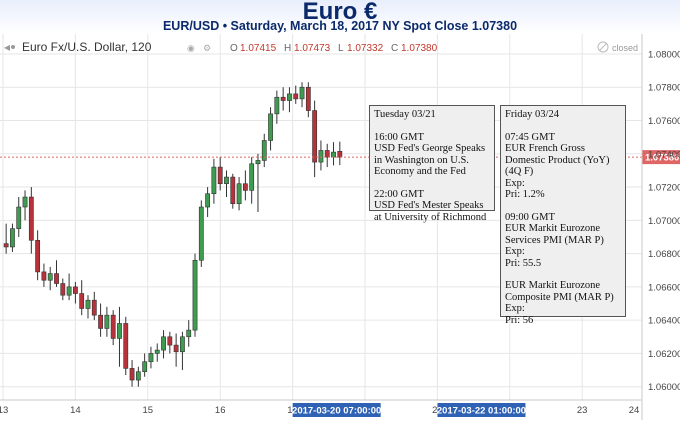  Describe the element at coordinates (430, 148) in the screenshot. I see `event-line: USD Fed's George Speaks` at that location.